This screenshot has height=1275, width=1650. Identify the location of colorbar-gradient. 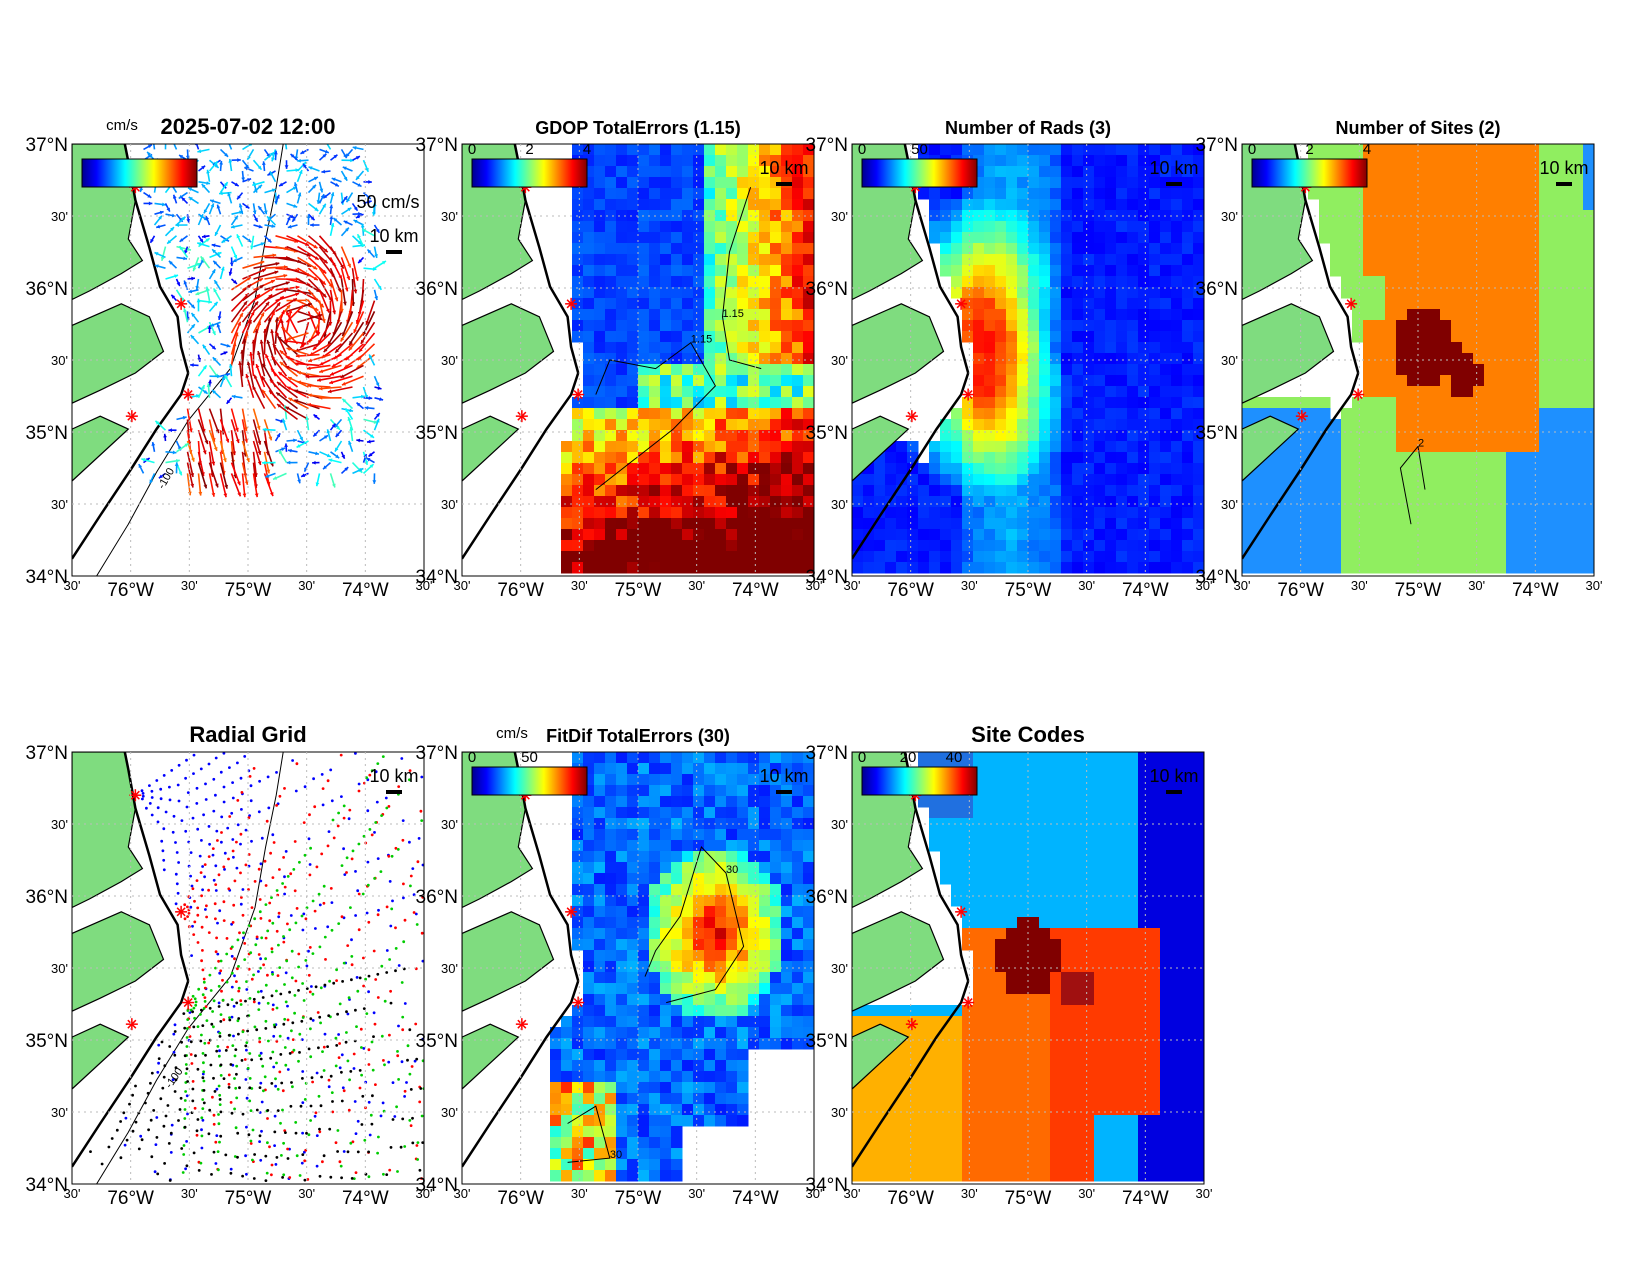
(919, 173).